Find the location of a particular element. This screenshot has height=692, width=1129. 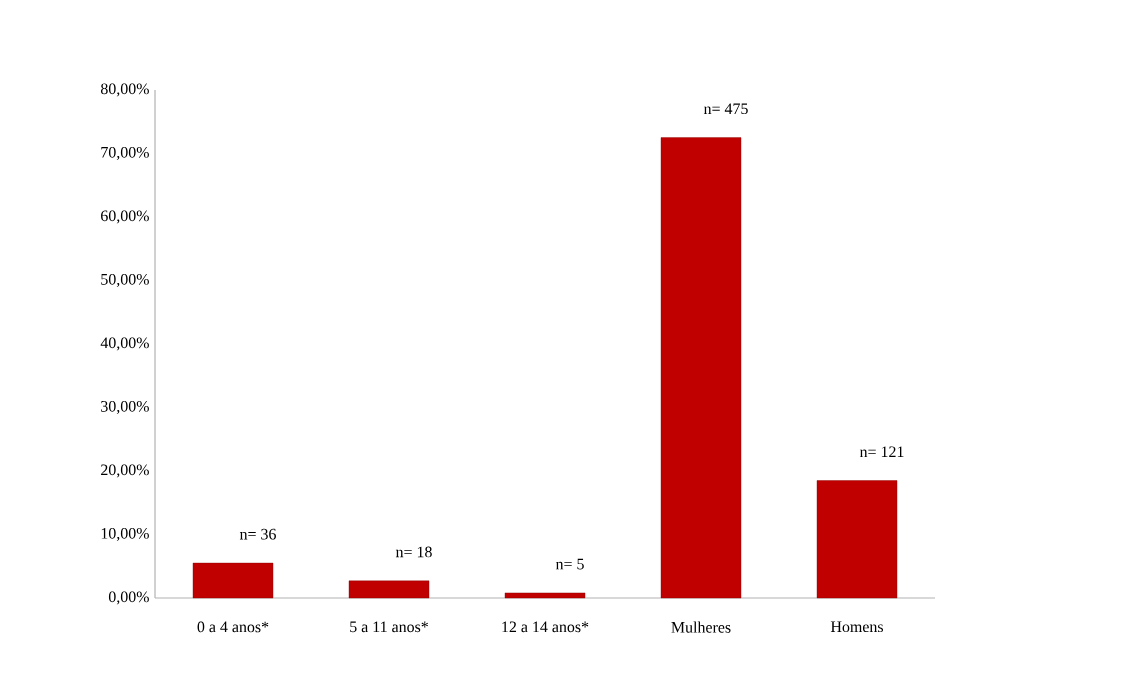

y-tick-label: 40,00% is located at coordinates (124, 344).